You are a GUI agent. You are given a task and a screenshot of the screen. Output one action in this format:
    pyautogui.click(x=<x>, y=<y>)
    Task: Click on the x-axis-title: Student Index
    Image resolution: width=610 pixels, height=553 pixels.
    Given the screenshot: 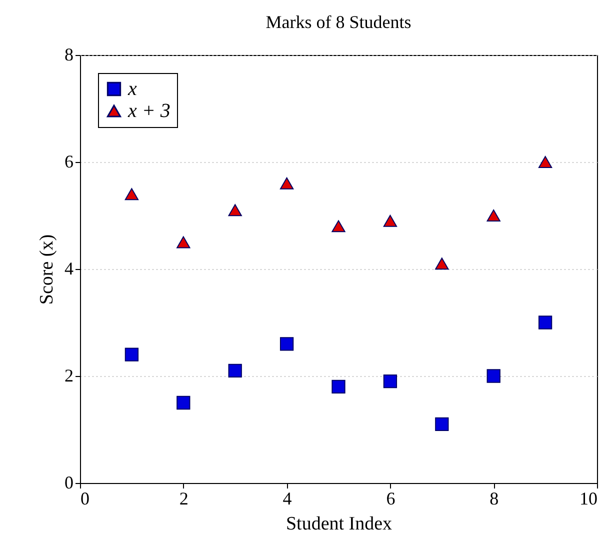 What is the action you would take?
    pyautogui.click(x=339, y=524)
    